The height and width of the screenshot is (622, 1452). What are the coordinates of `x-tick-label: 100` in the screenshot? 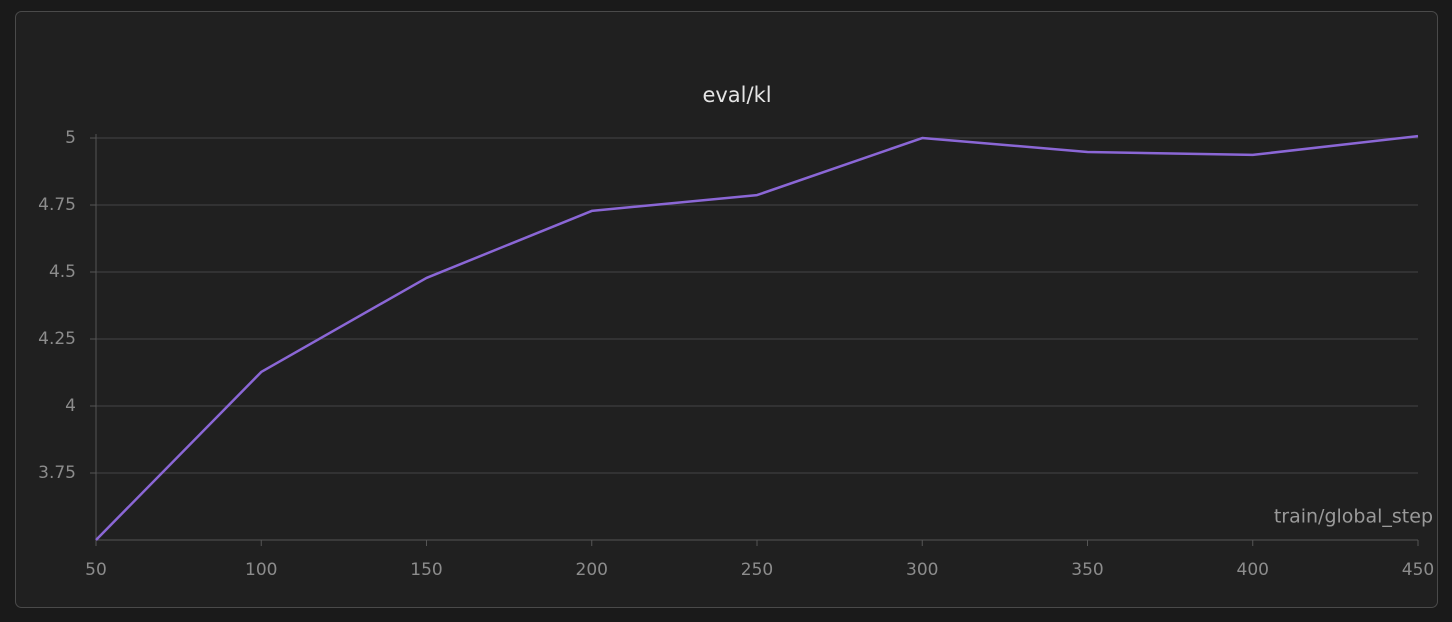 It's located at (261, 570).